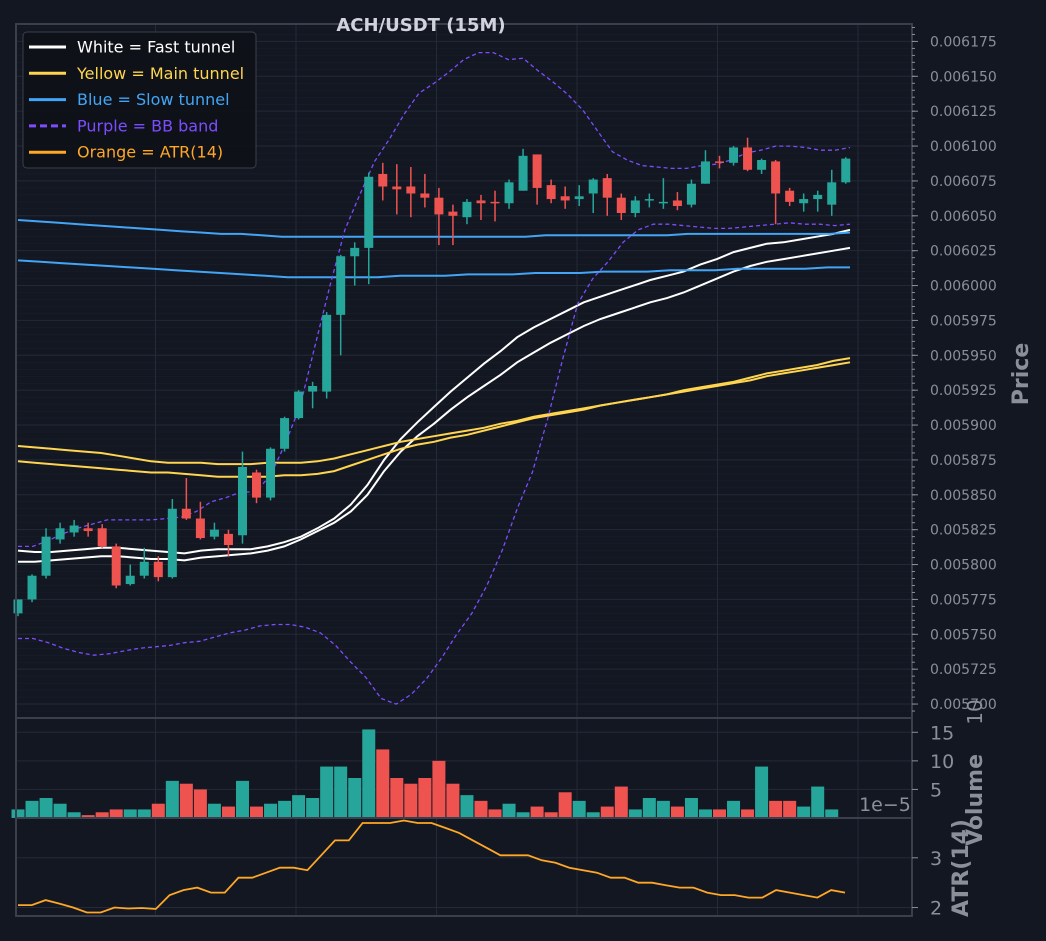  I want to click on price-tick-label: 0.005750, so click(963, 635).